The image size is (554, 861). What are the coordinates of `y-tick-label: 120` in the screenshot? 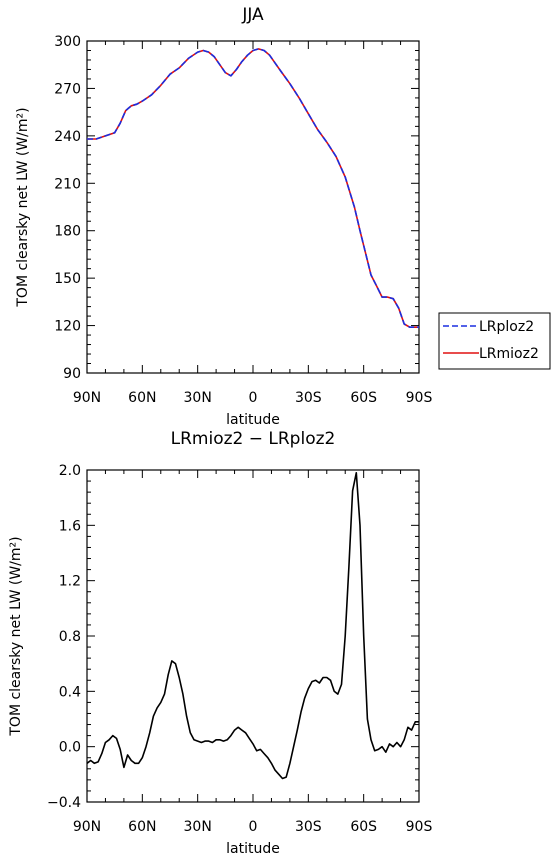 It's located at (67, 327).